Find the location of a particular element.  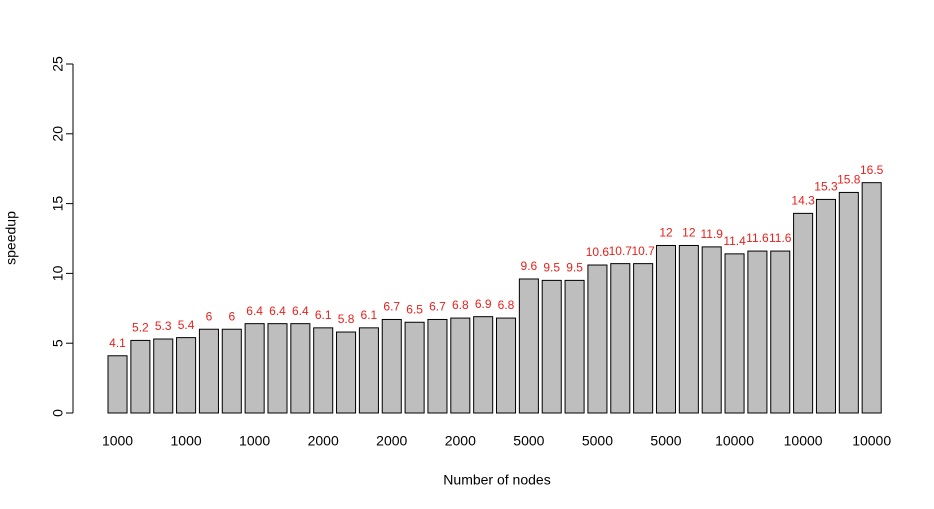

value-label: 9.6 is located at coordinates (529, 266).